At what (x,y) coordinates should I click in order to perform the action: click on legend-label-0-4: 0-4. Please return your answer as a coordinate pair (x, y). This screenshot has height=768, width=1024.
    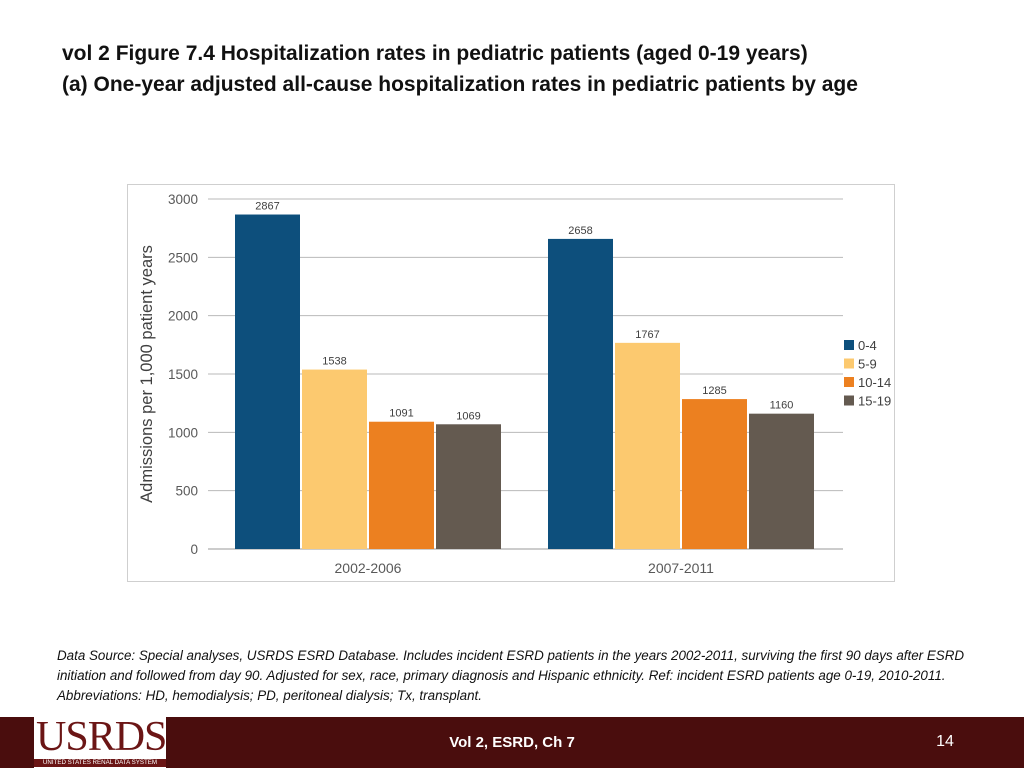
    Looking at the image, I should click on (867, 345).